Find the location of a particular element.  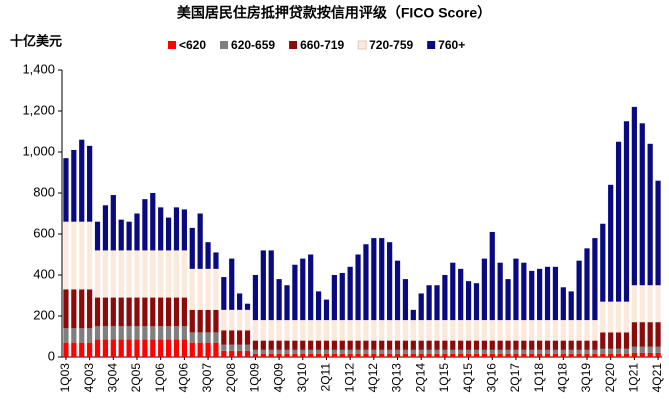

x-tick-label: 3Q07 is located at coordinates (207, 378).